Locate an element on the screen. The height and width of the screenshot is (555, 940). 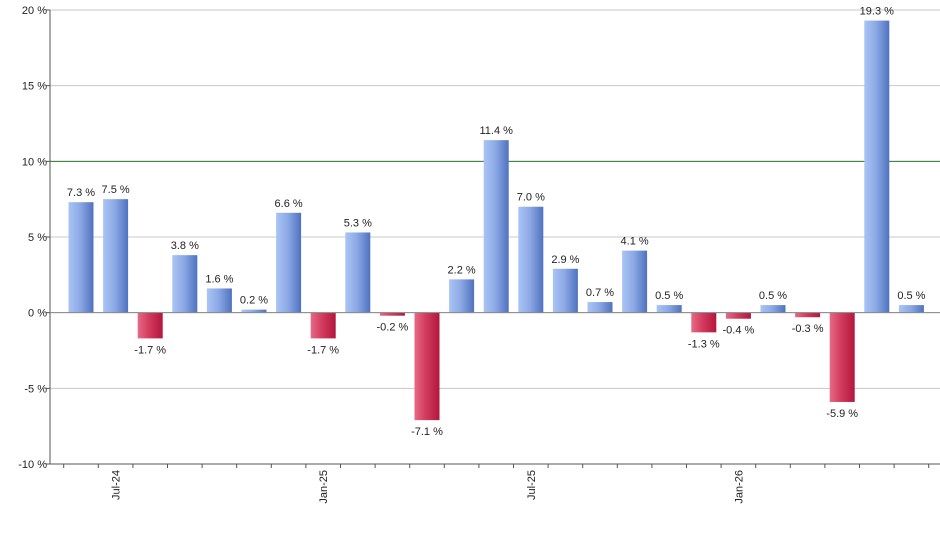
bar-value-label: -5.9 % is located at coordinates (842, 414).